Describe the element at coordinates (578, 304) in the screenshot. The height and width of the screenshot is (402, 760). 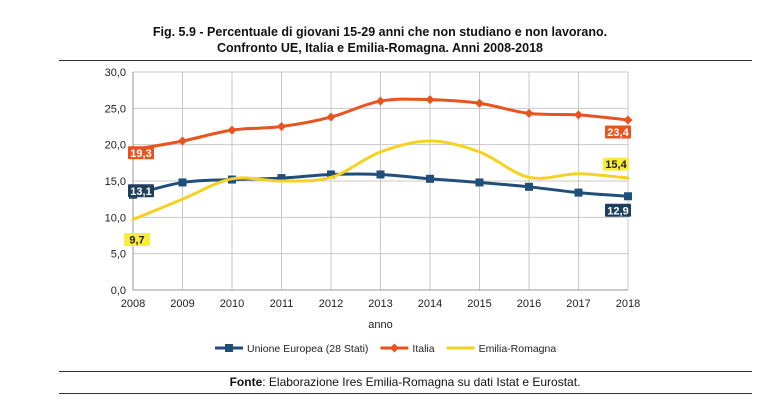
I see `x-tick-label: 2017` at that location.